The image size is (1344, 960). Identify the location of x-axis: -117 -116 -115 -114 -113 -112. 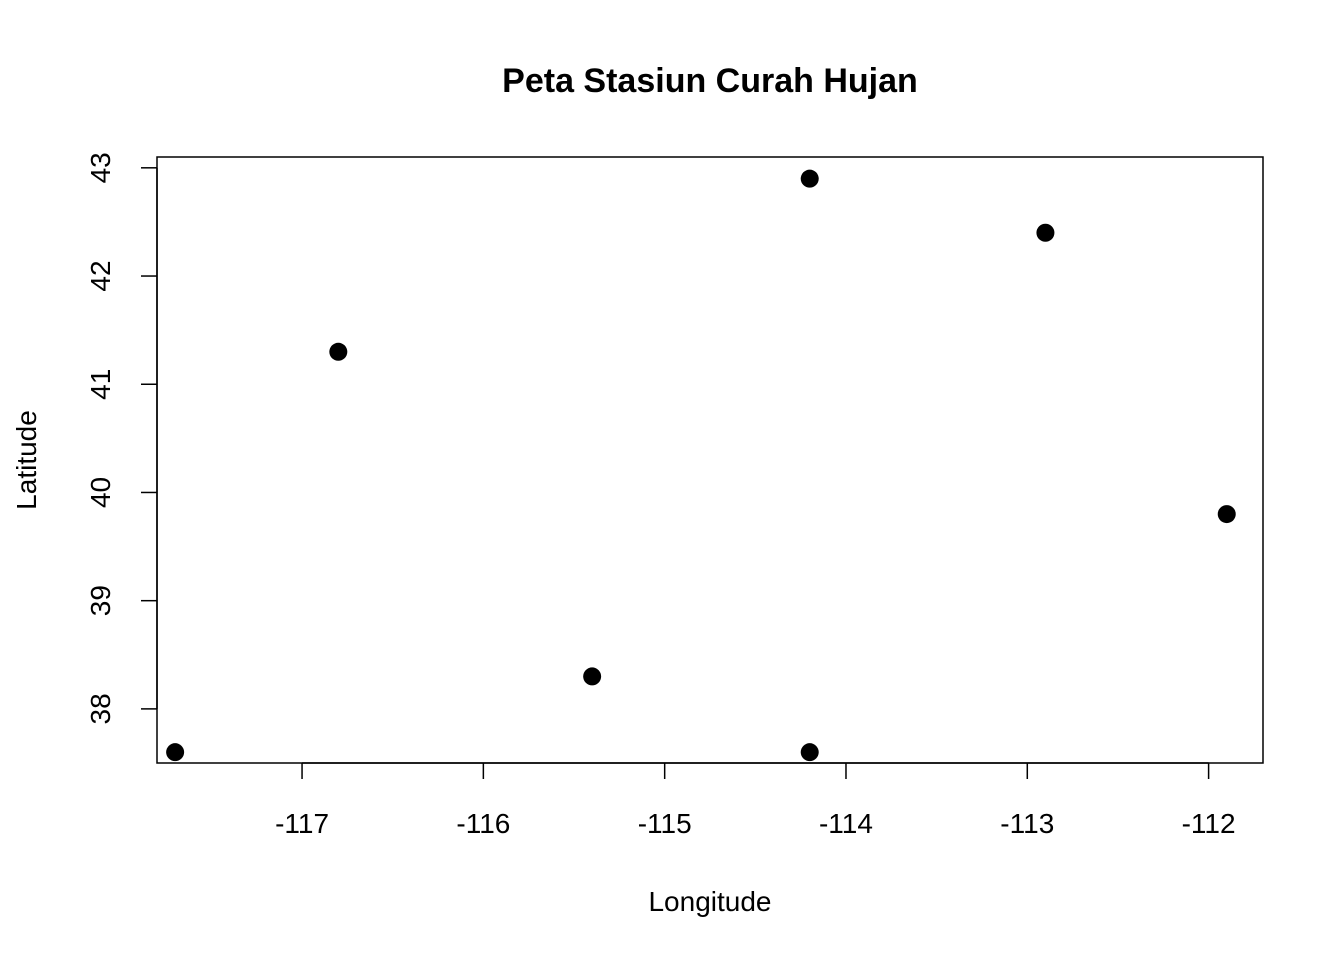
(755, 800).